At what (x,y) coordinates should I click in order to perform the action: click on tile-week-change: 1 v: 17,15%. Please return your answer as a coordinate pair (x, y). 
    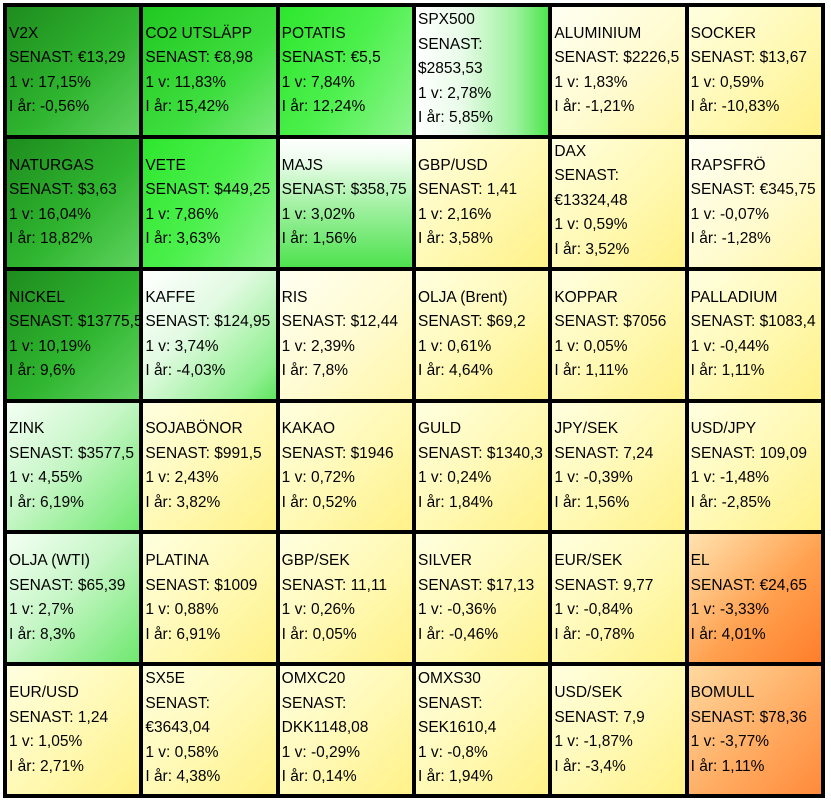
    Looking at the image, I should click on (50, 82).